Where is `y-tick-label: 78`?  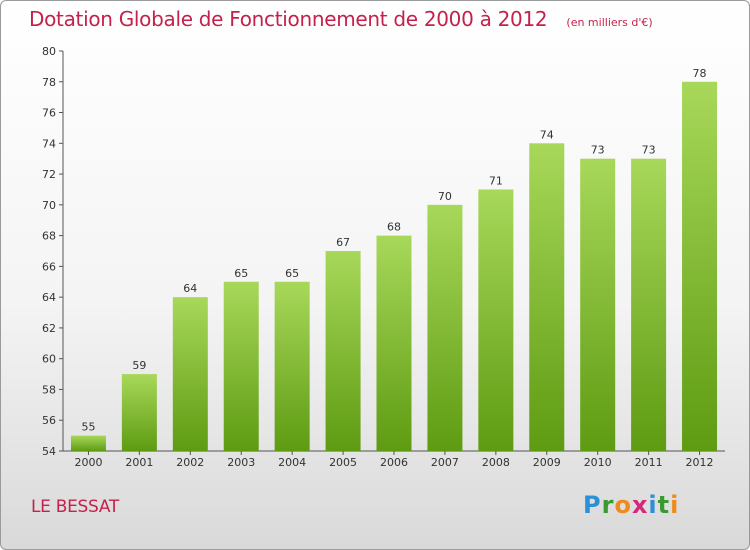
y-tick-label: 78 is located at coordinates (49, 82).